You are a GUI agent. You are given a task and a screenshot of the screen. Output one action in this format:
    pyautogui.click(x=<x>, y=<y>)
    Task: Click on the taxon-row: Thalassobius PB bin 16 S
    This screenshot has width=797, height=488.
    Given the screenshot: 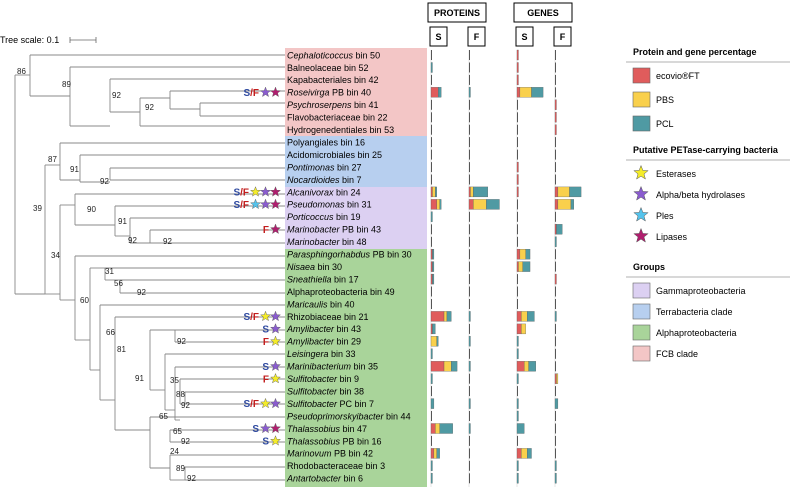 What is the action you would take?
    pyautogui.click(x=409, y=441)
    